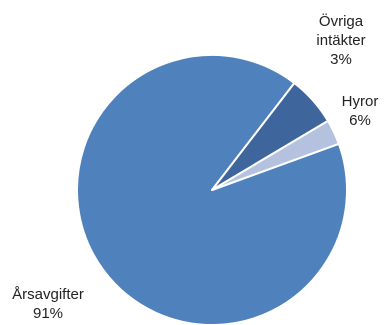 This screenshot has width=385, height=325. What do you see at coordinates (360, 101) in the screenshot?
I see `slice-label-line: Hyror` at bounding box center [360, 101].